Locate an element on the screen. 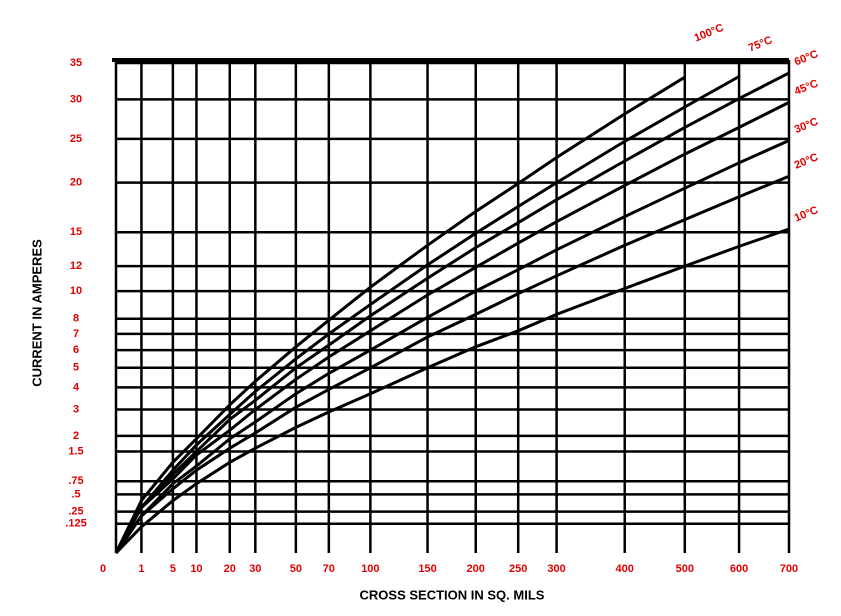 The width and height of the screenshot is (841, 616). y-tick-label: 25 is located at coordinates (76, 139).